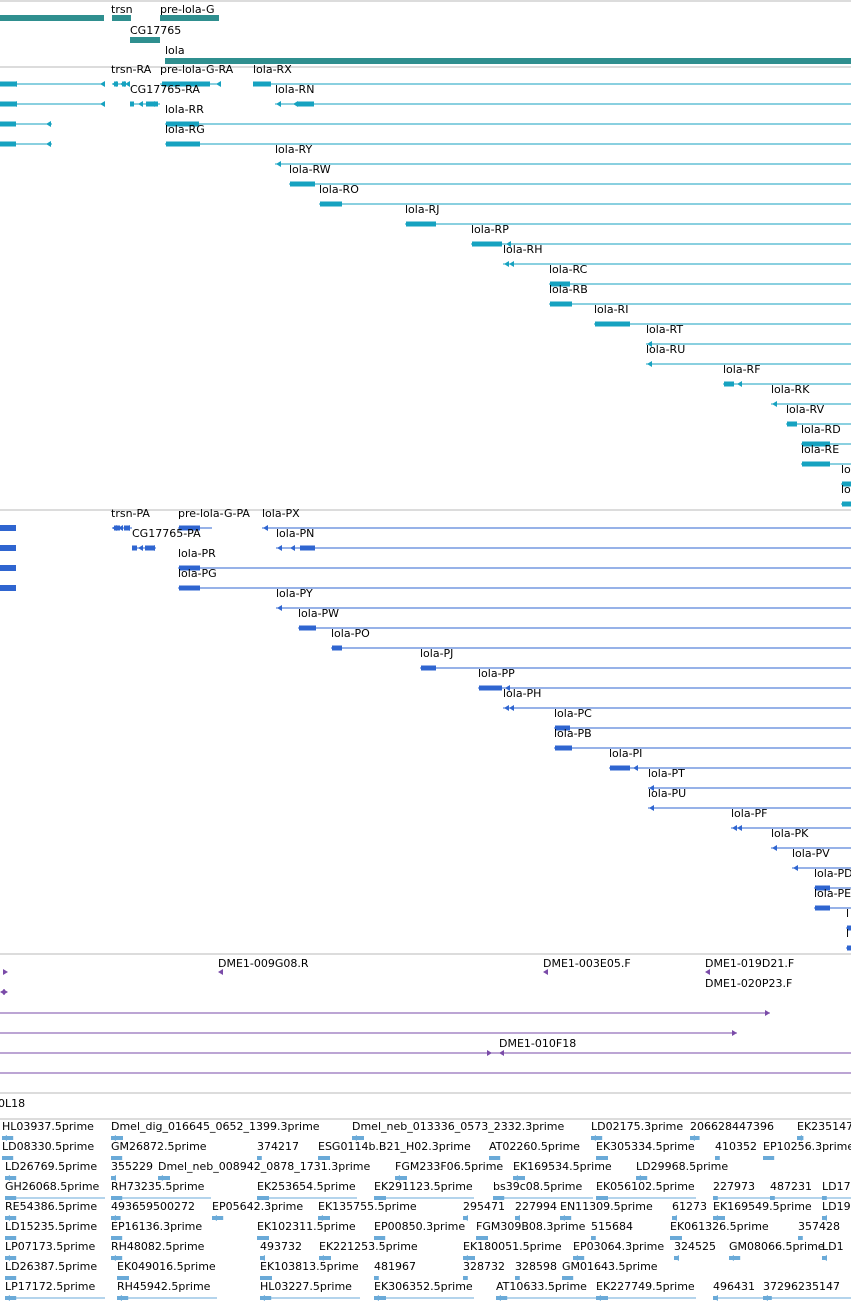 This screenshot has height=1302, width=851. I want to click on est-feature: EK049016.5prime, so click(166, 1270).